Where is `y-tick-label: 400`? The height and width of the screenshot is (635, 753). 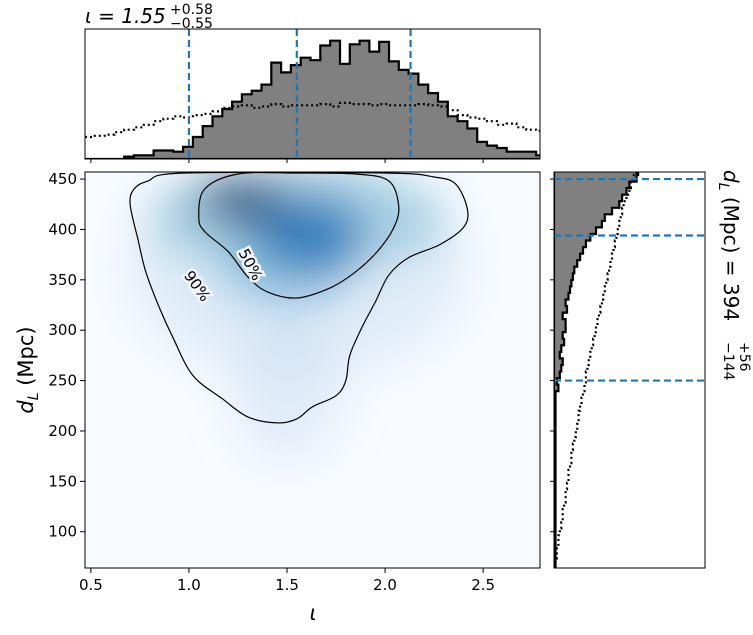 y-tick-label: 400 is located at coordinates (62, 229).